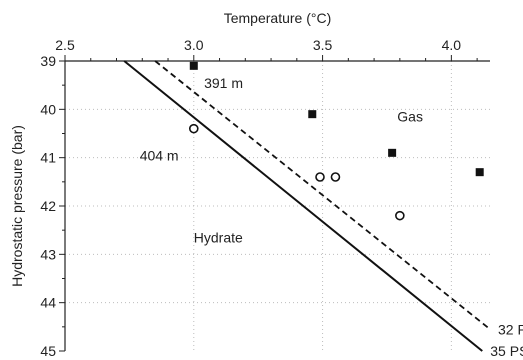  I want to click on series-label: 32 PSU, so click(510, 329).